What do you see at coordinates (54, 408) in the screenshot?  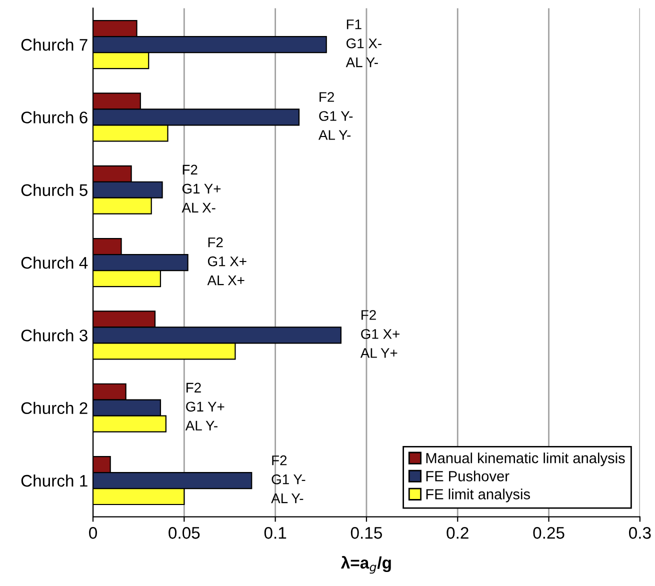 I see `y-tick-label: Church 2` at bounding box center [54, 408].